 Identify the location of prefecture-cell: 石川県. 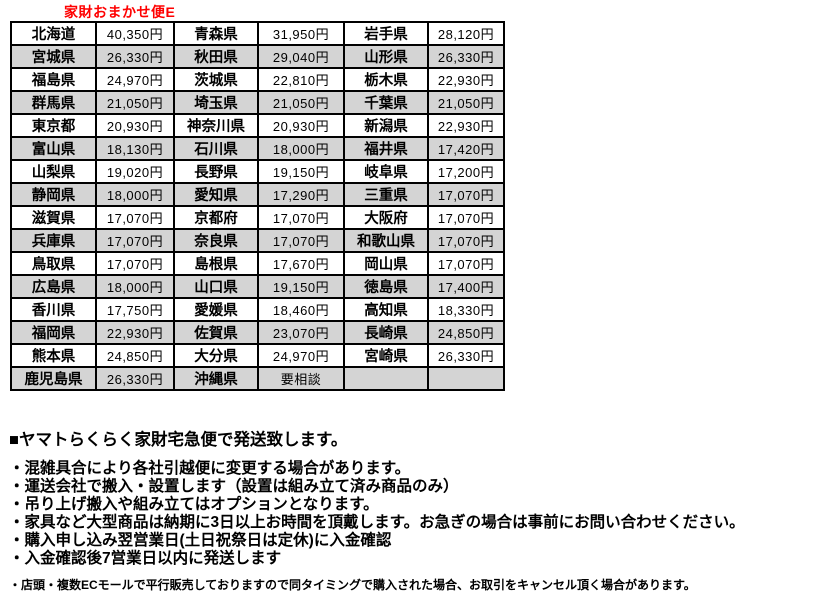
(216, 148).